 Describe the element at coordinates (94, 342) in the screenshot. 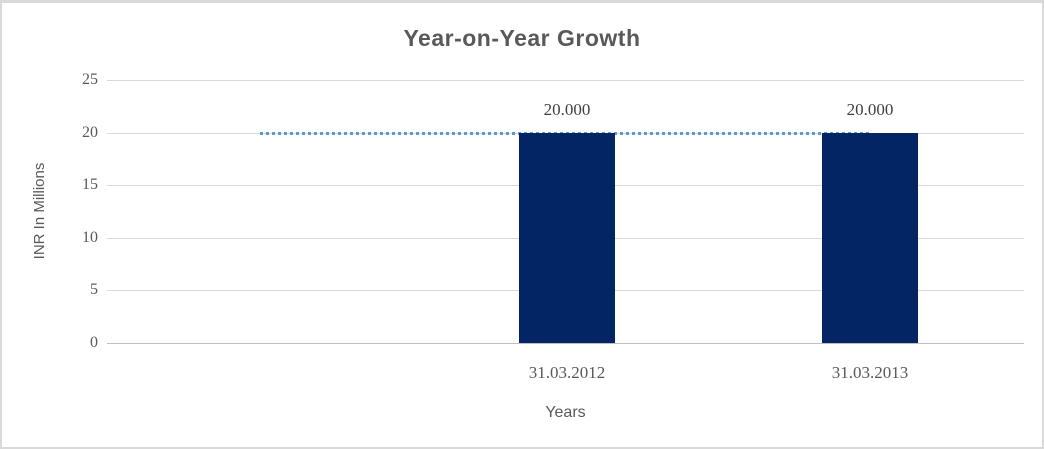

I see `y-tick-label: 0` at that location.